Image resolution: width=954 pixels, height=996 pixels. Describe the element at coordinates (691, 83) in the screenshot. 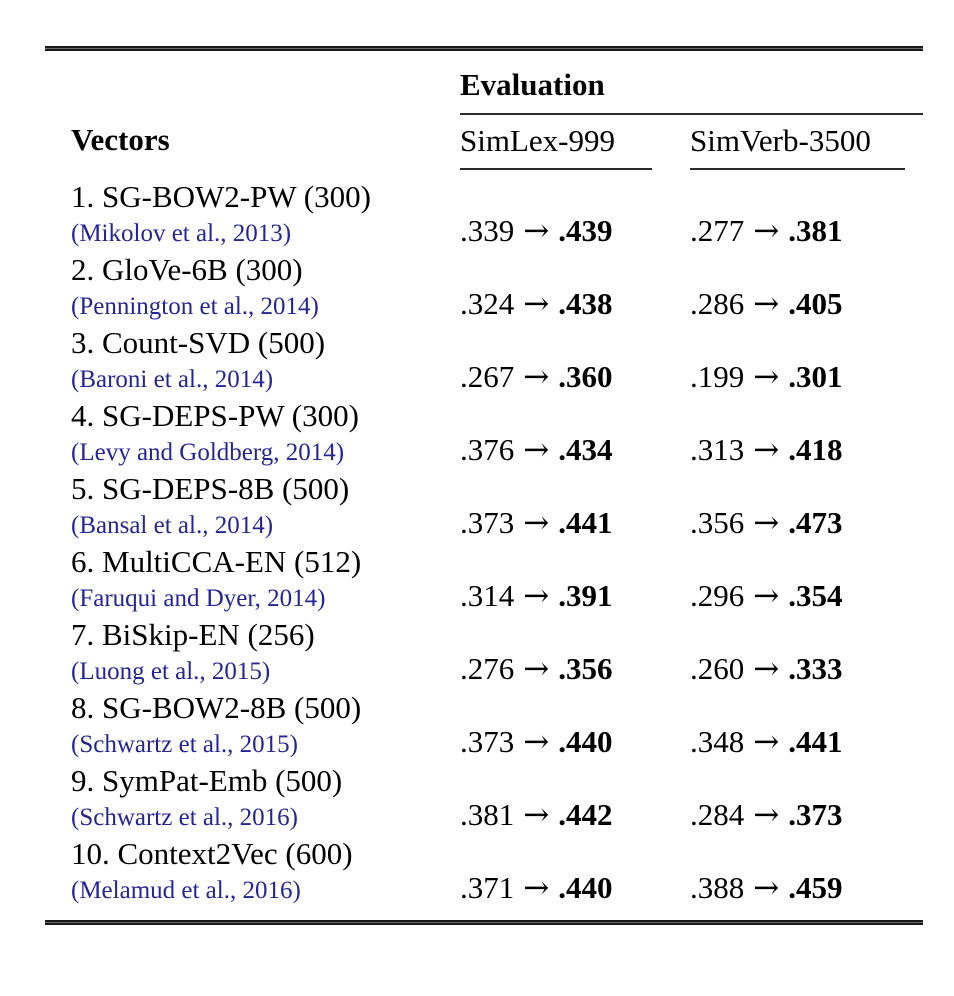

I see `evaluation-header-block: Evaluation` at that location.